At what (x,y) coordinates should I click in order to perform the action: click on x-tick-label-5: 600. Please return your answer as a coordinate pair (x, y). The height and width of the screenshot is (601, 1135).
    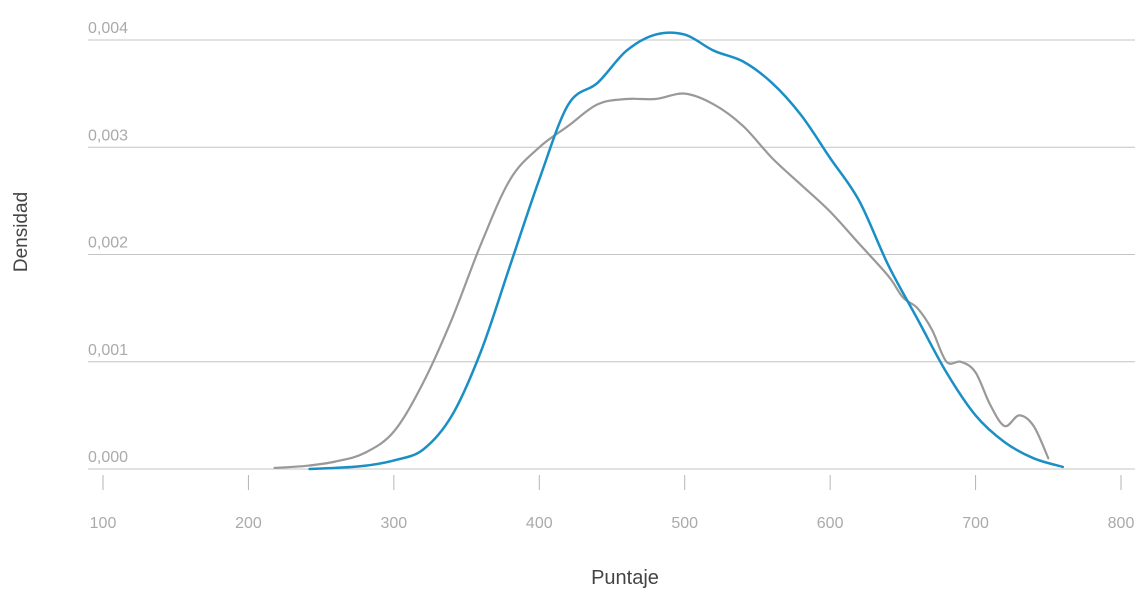
    Looking at the image, I should click on (830, 523).